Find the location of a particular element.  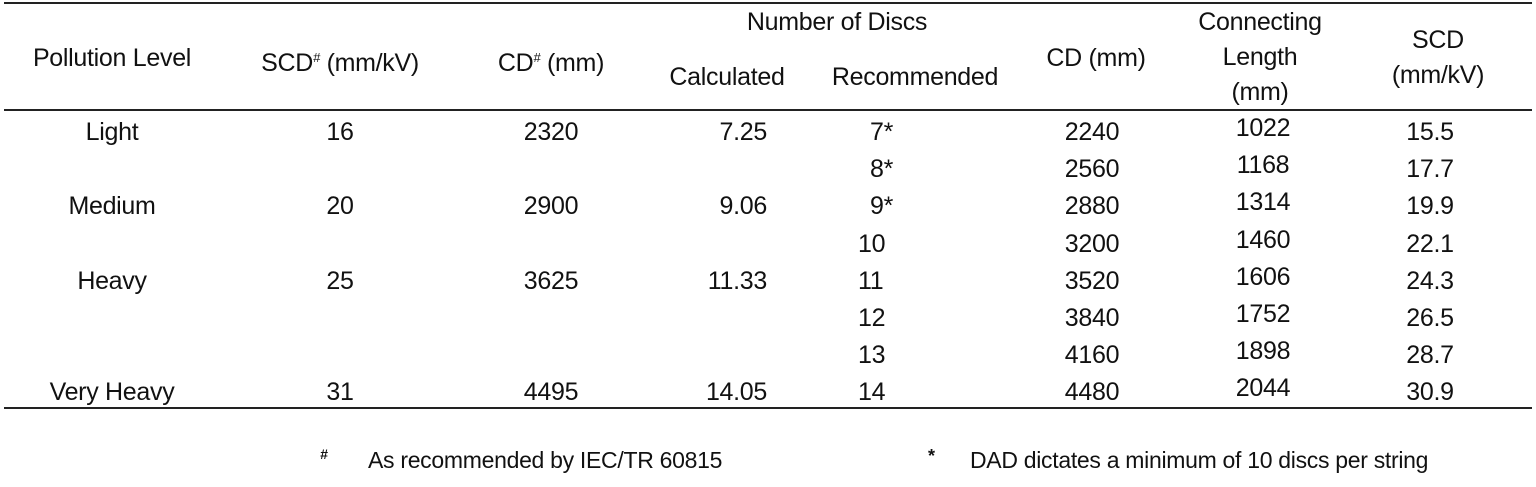

scd-cell: 22.1 is located at coordinates (1430, 244).